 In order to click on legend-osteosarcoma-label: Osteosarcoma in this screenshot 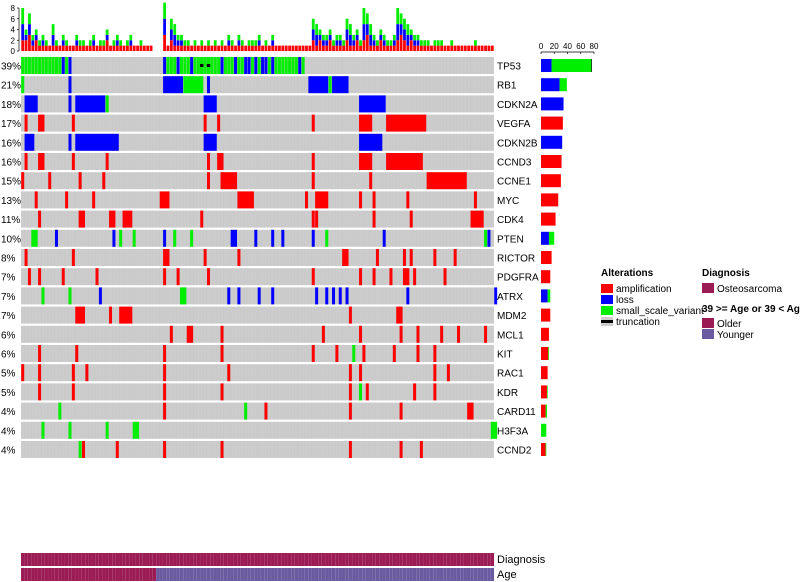, I will do `click(749, 289)`.